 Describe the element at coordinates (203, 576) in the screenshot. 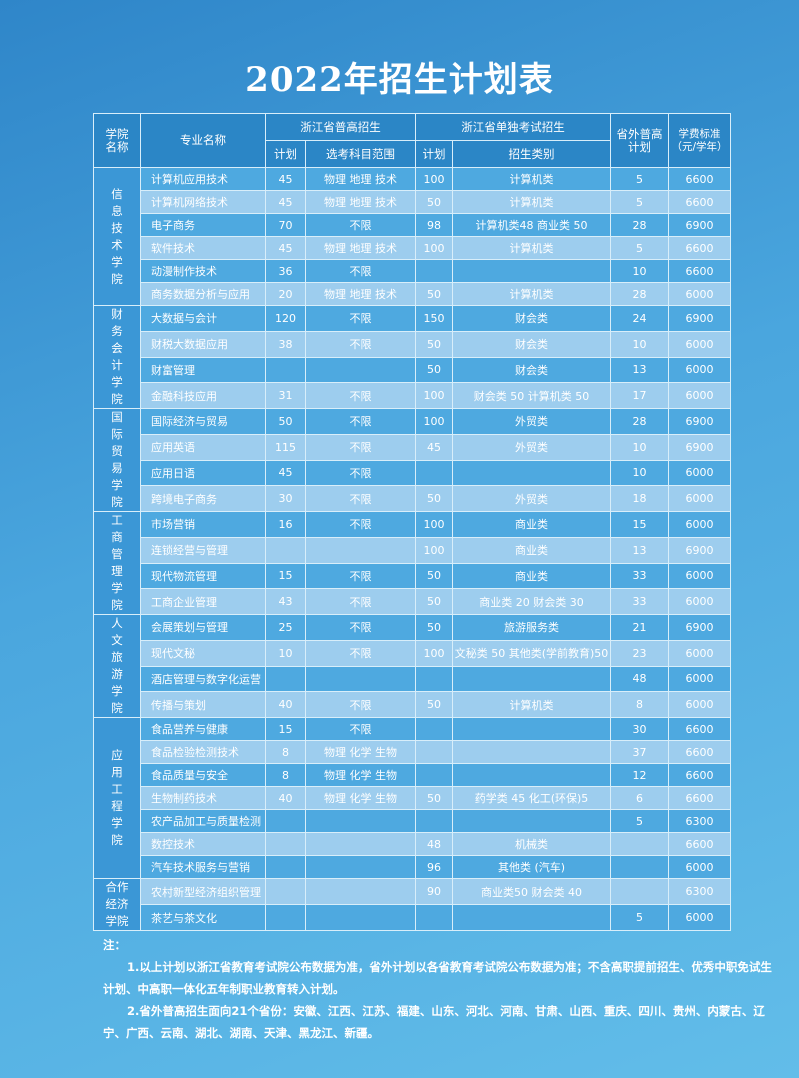

I see `cell-major: 现代物流管理` at that location.